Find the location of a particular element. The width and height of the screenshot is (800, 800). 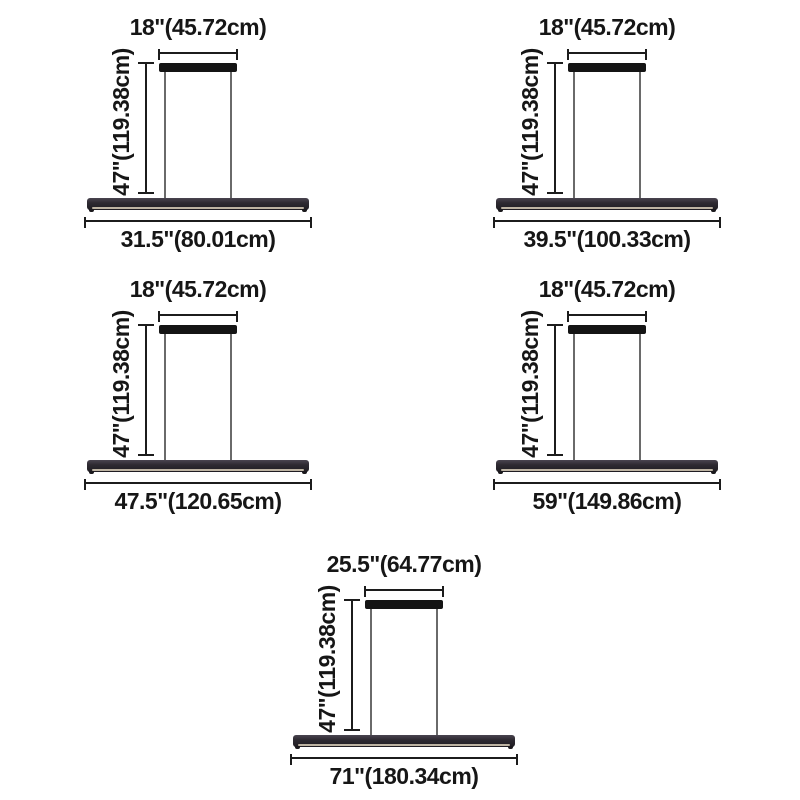

overall-width-label: 71"(180.34cm) is located at coordinates (404, 776).